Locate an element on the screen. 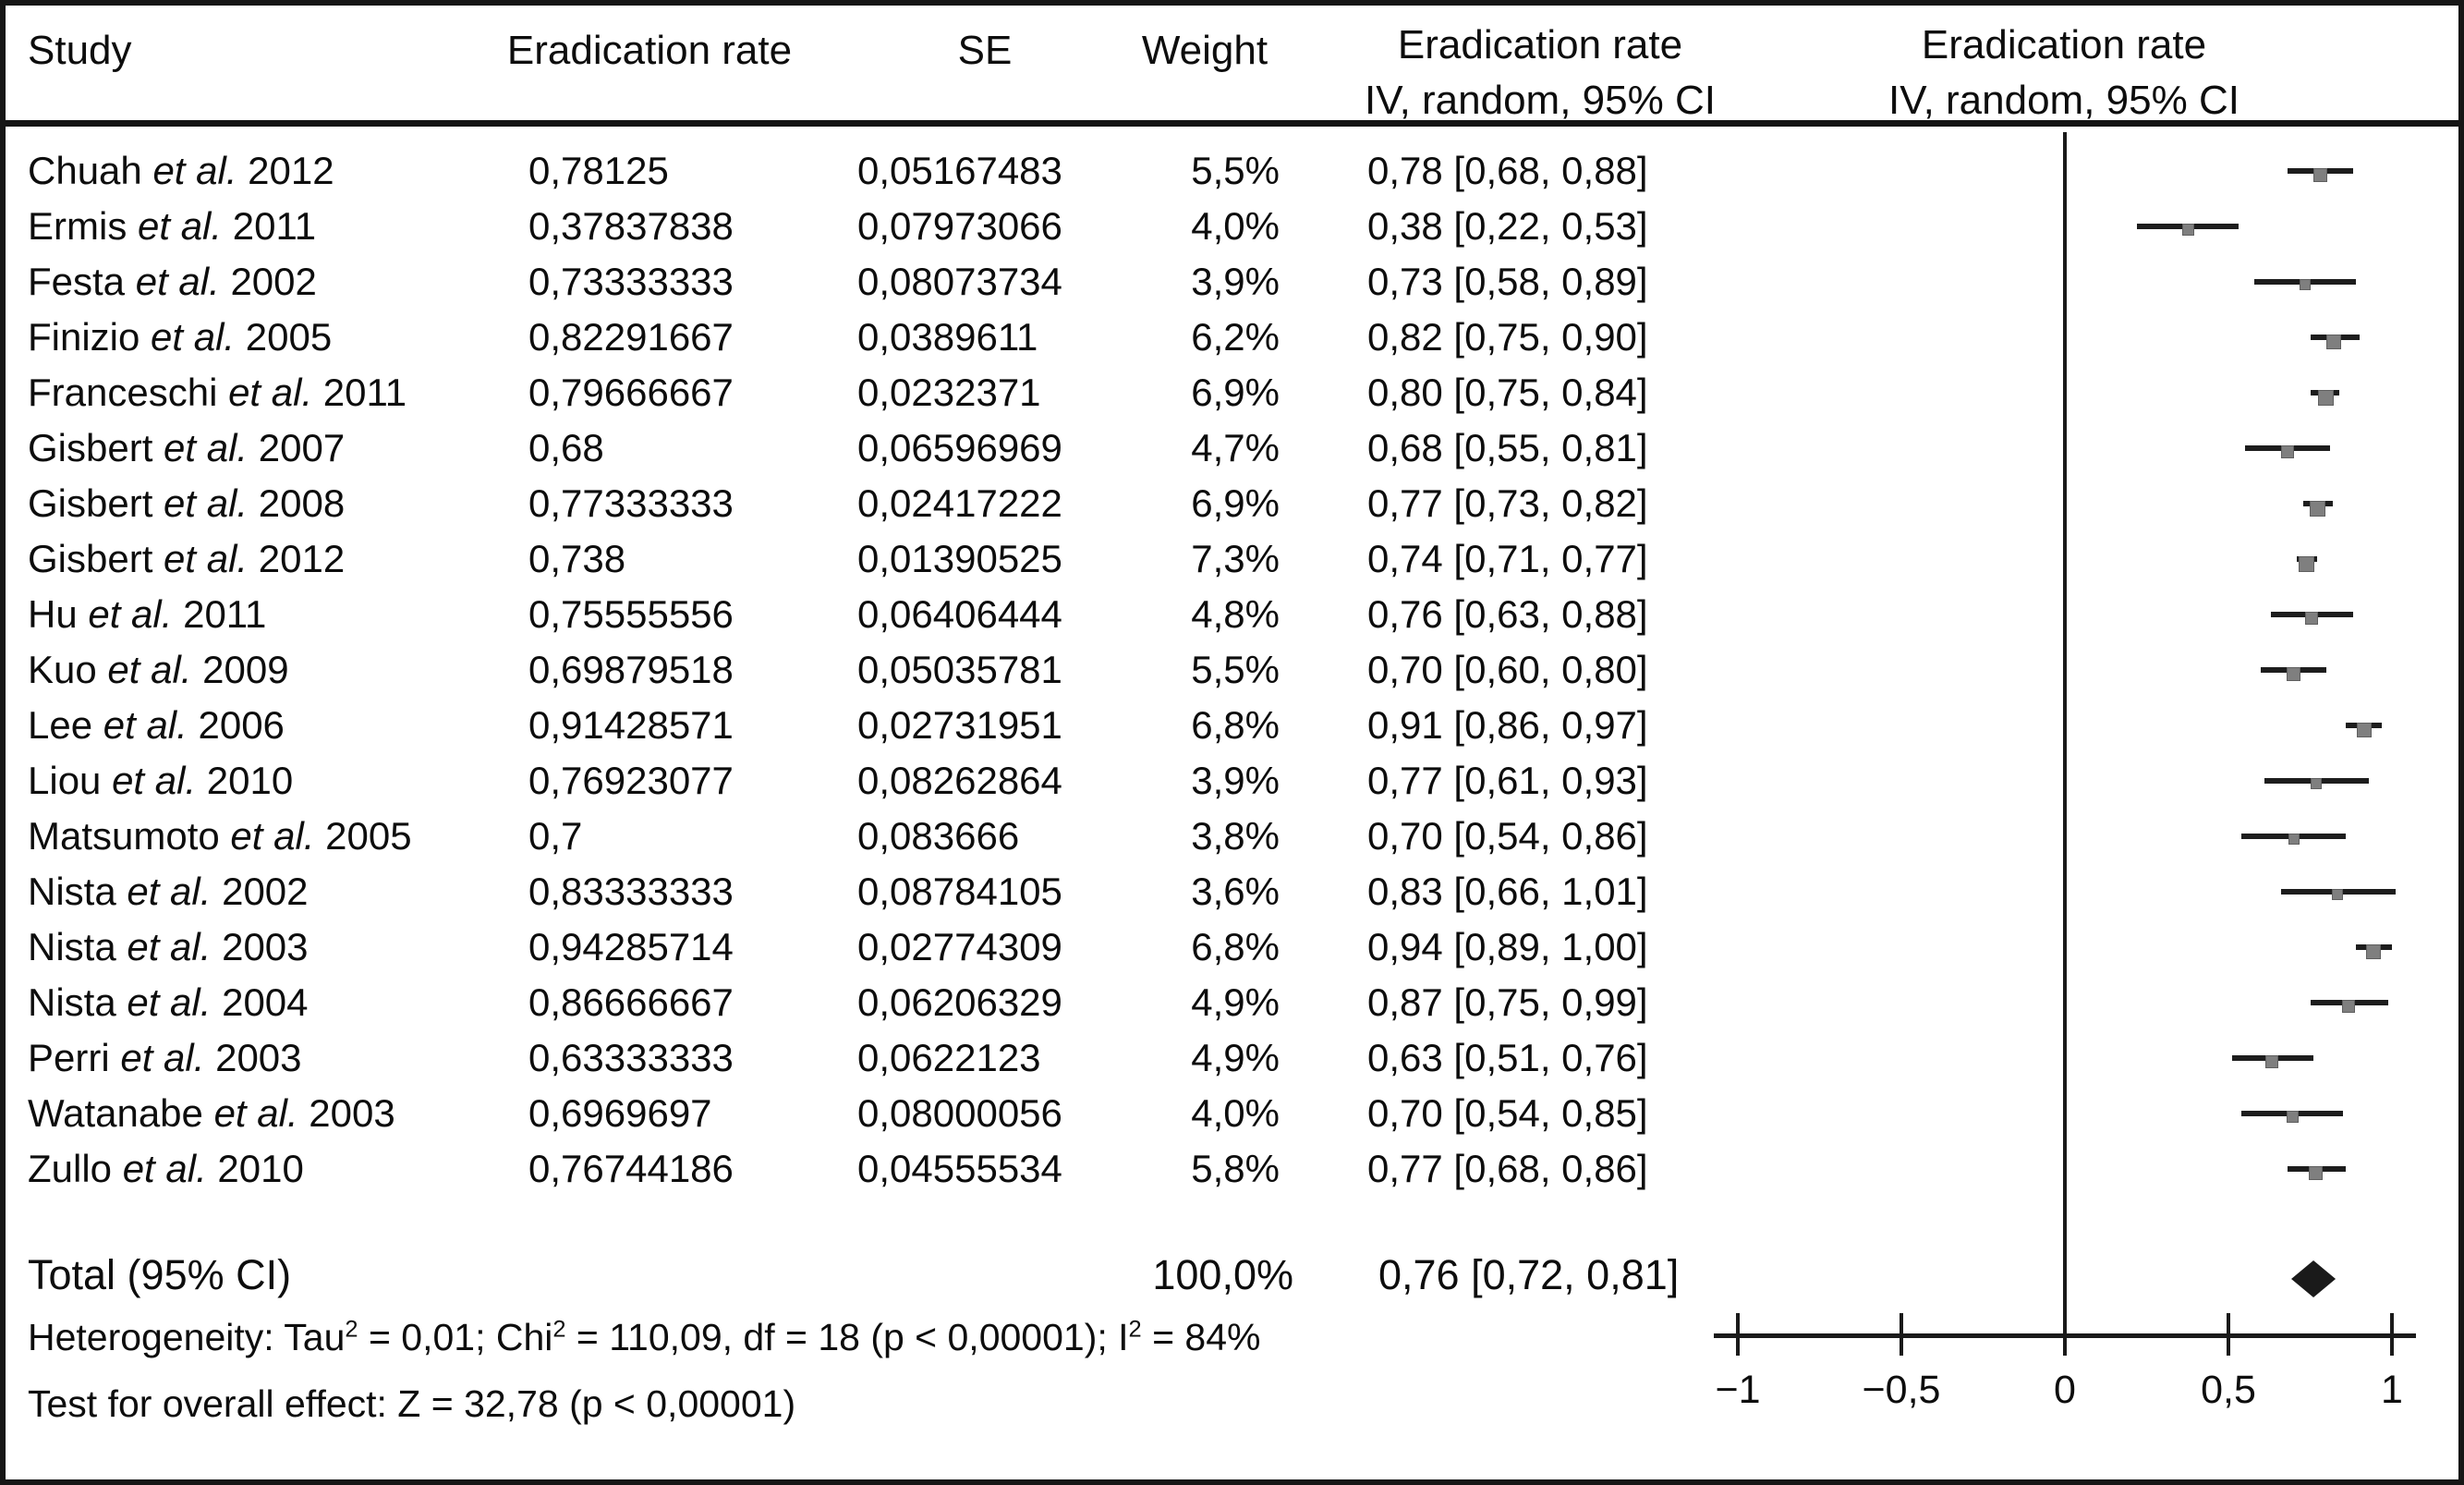 Image resolution: width=2464 pixels, height=1485 pixels. ci-value: 0,73 [0,58, 0,89] is located at coordinates (1507, 281).